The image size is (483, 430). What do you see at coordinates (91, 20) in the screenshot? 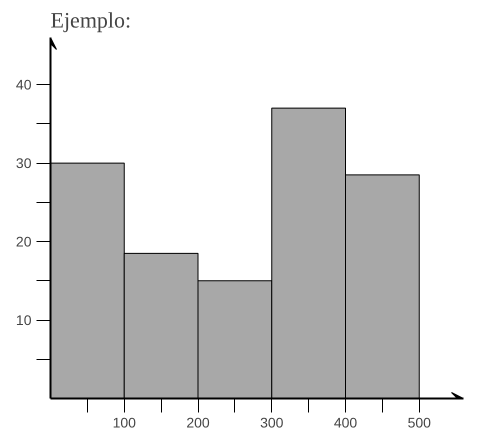
I see `chart-title: Ejemplo:` at bounding box center [91, 20].